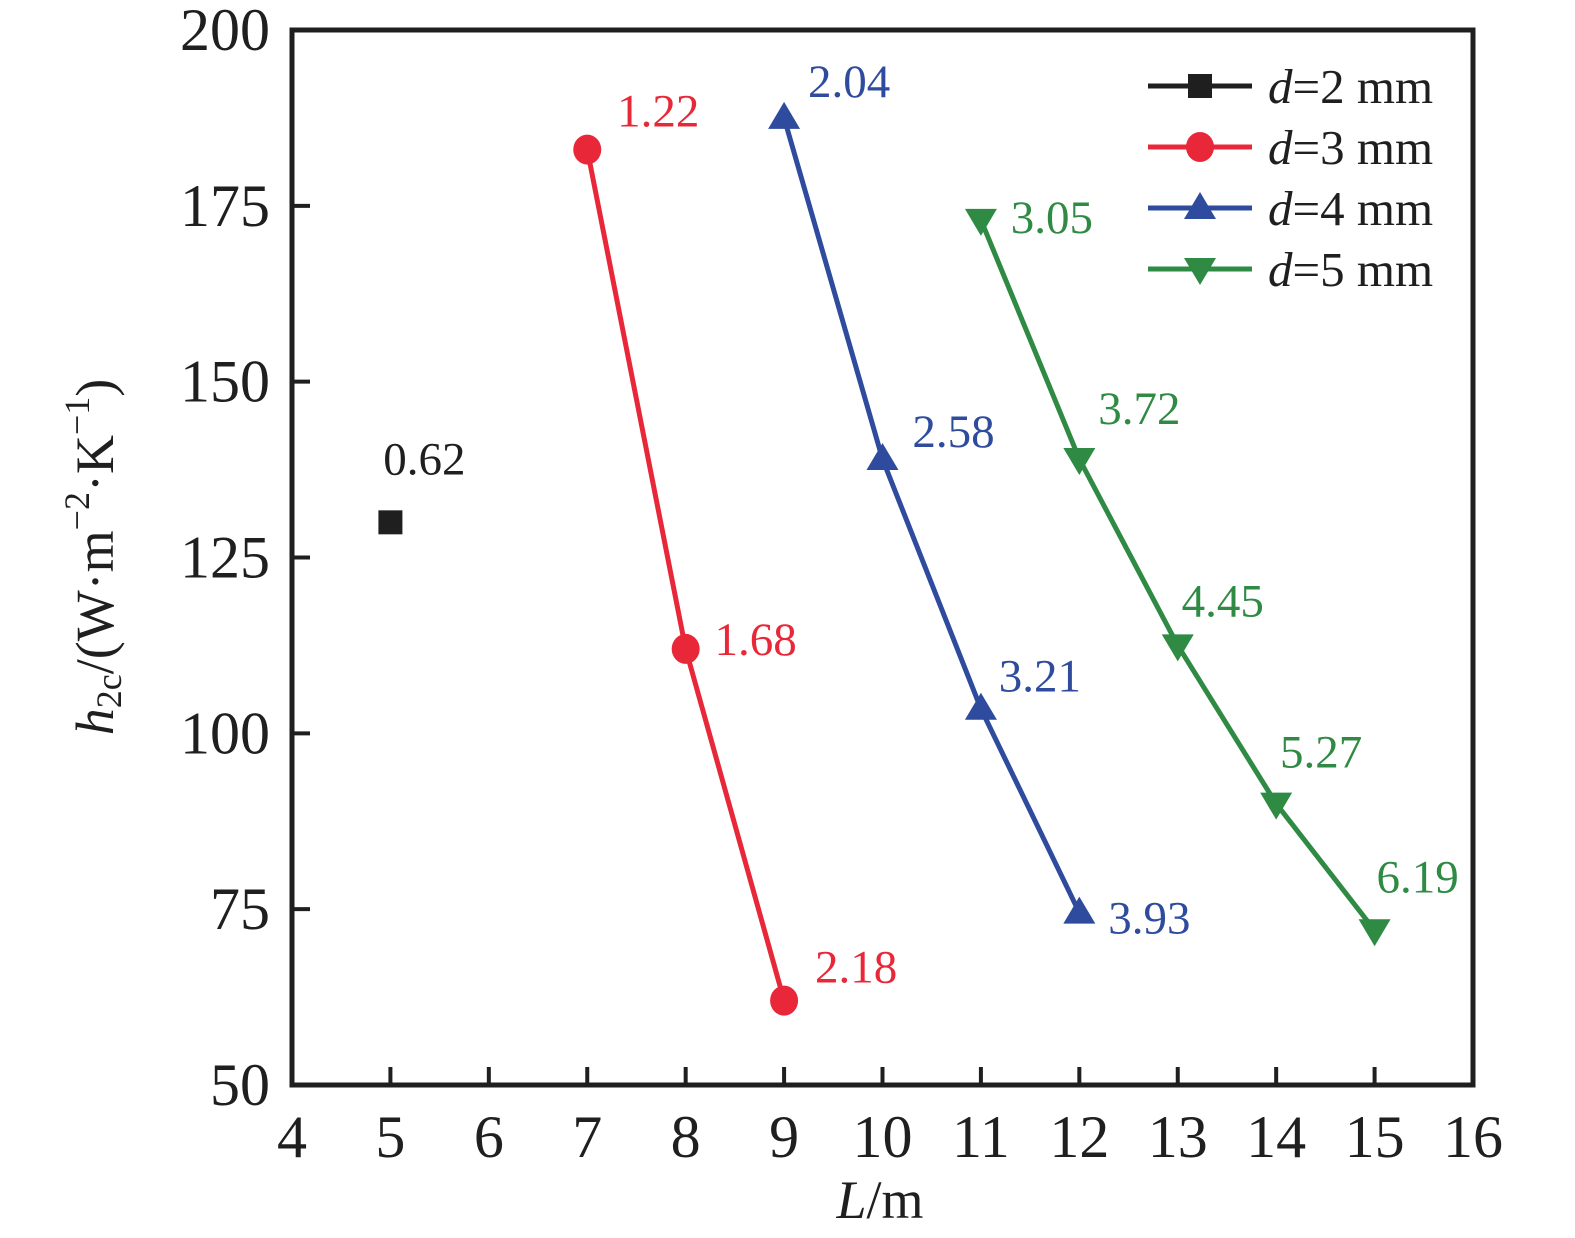 This screenshot has height=1238, width=1575. What do you see at coordinates (1350, 208) in the screenshot?
I see `legend-label-d4: d=4 mm` at bounding box center [1350, 208].